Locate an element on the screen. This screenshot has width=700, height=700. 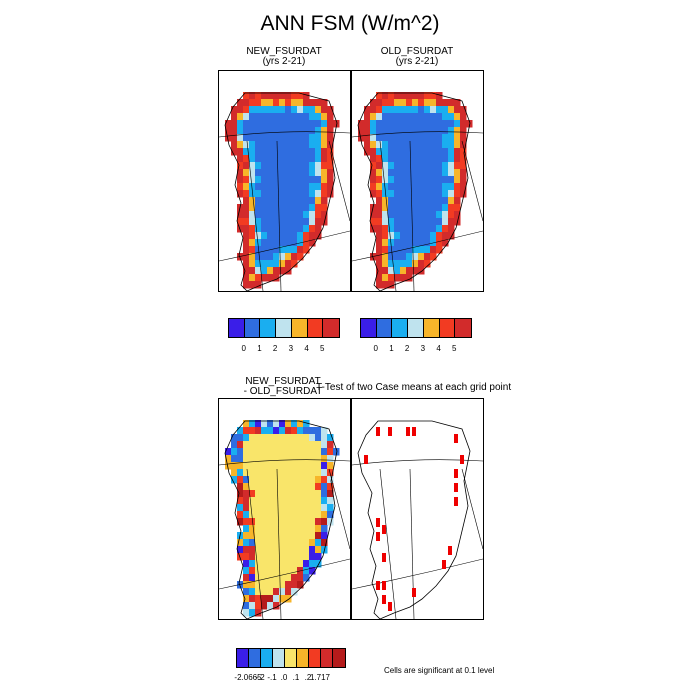
colorbar-tick-label: 5 is located at coordinates (322, 348).